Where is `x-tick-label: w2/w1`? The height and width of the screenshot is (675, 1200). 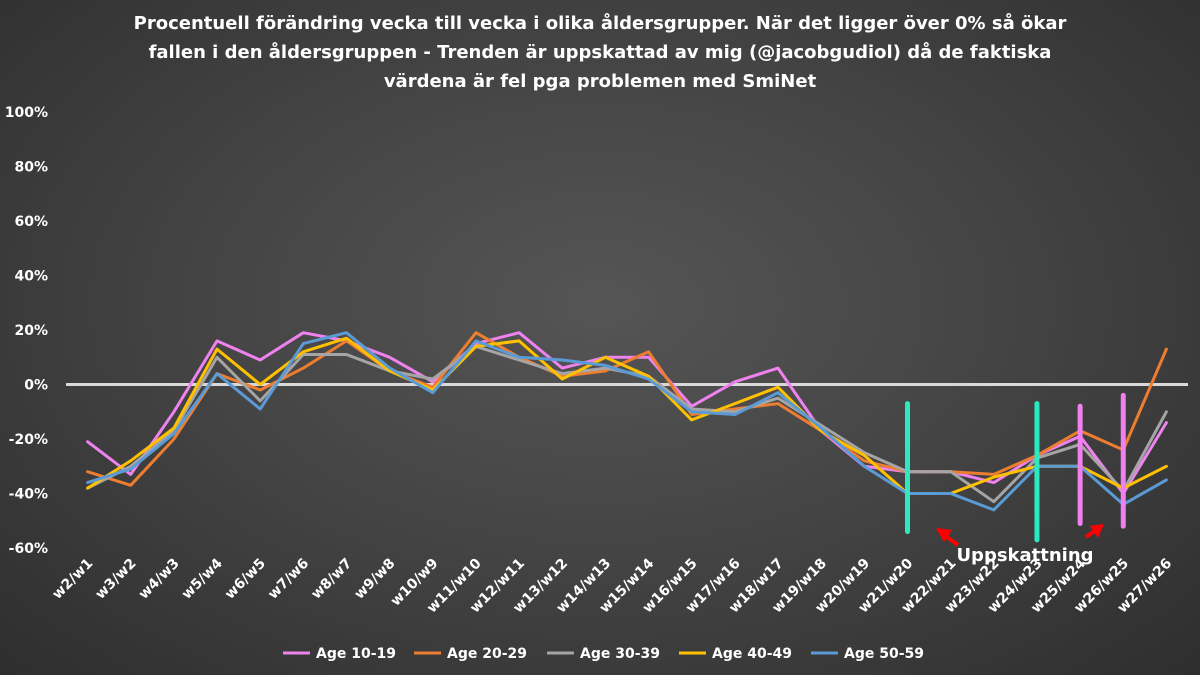
x-tick-label: w2/w1 is located at coordinates (72, 579).